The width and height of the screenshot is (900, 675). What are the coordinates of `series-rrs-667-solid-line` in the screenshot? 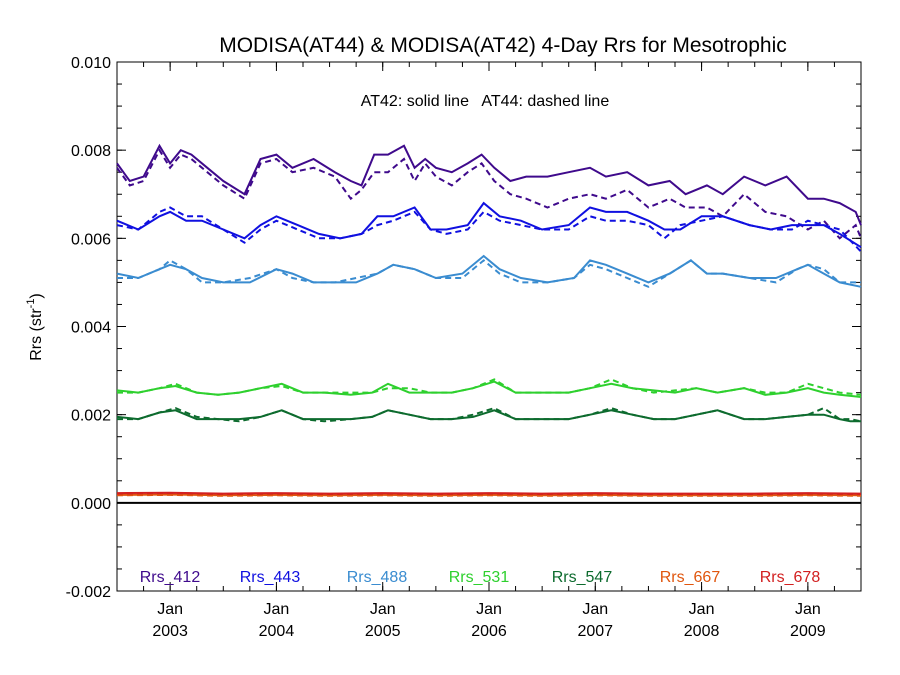 It's located at (489, 495).